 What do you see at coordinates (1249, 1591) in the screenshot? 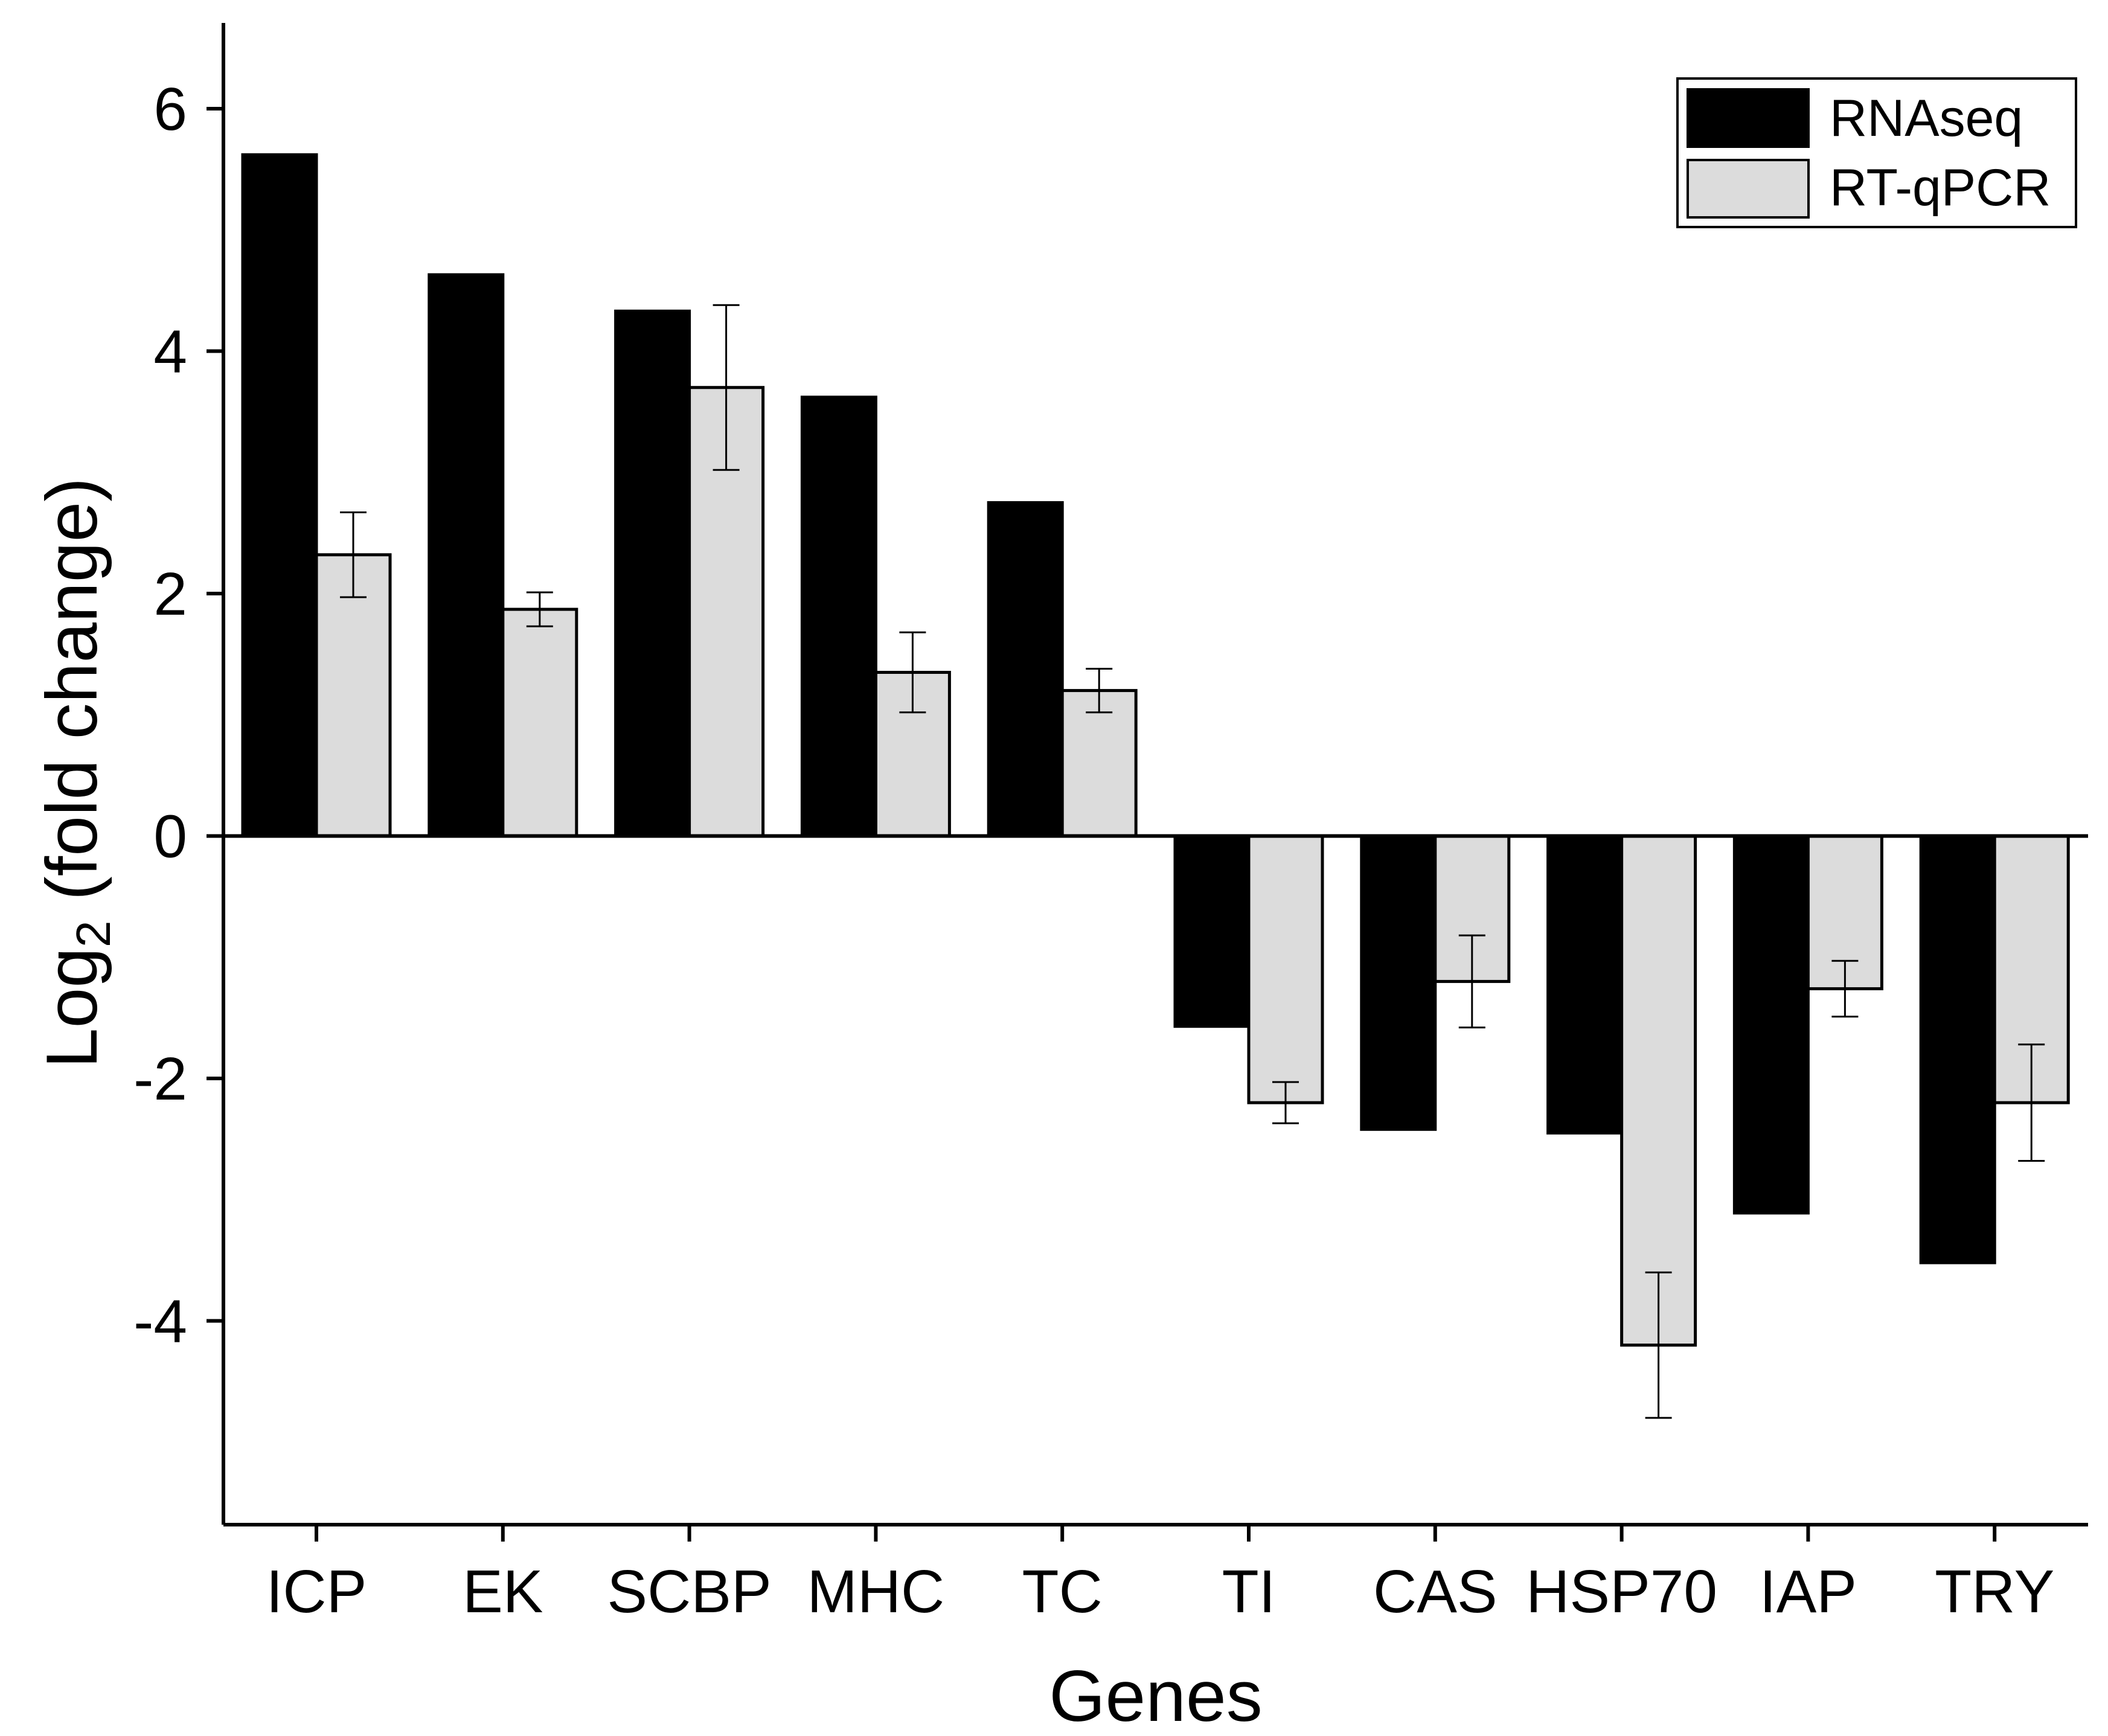
I see `x-tick-label-ti: TI` at bounding box center [1249, 1591].